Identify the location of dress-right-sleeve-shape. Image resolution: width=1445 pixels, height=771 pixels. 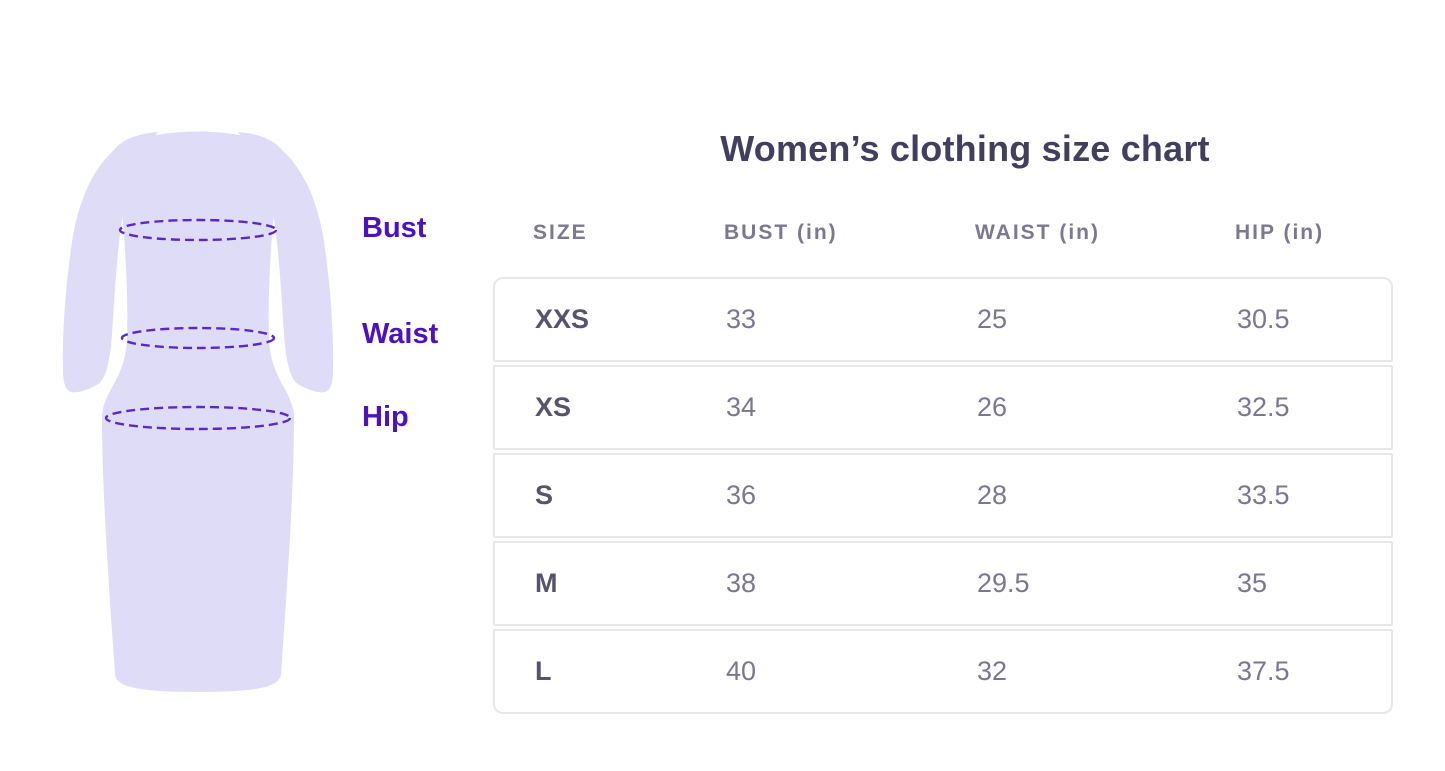
(286, 262).